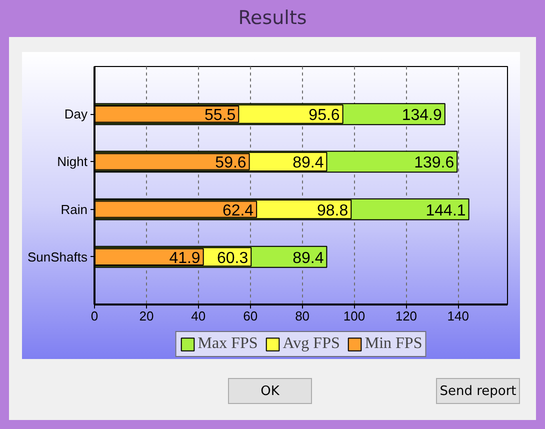 The height and width of the screenshot is (429, 545). Describe the element at coordinates (72, 162) in the screenshot. I see `y-tick-label: Night` at that location.